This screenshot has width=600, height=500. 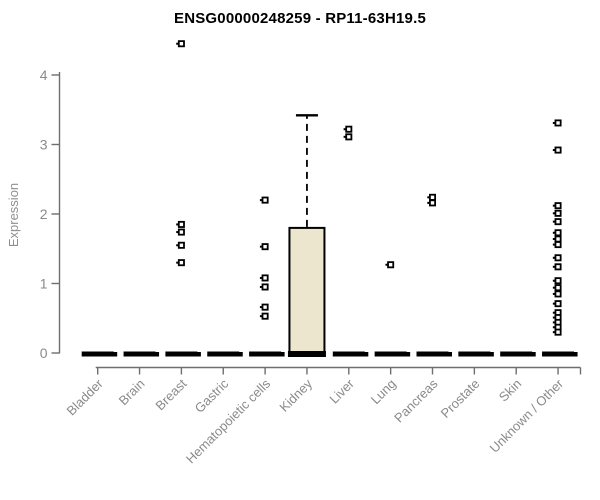 I want to click on category-label: Kidney, so click(x=295, y=395).